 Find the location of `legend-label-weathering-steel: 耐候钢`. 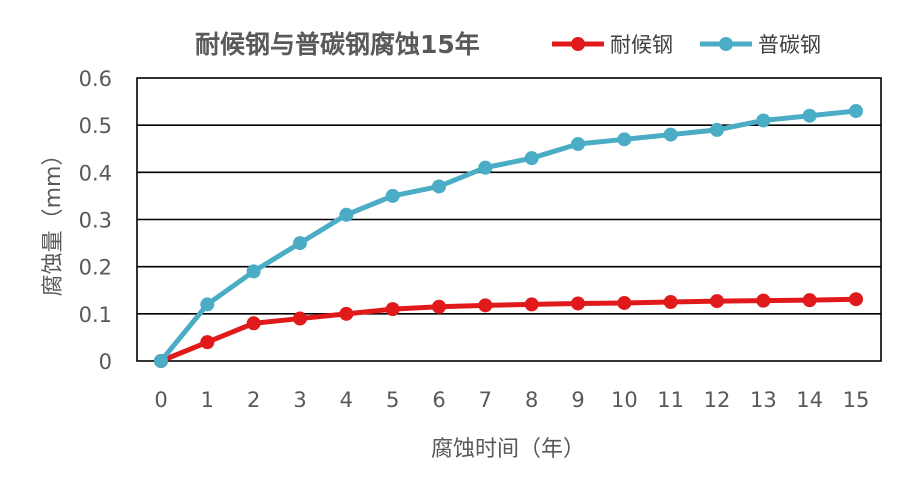

legend-label-weathering-steel: 耐候钢 is located at coordinates (641, 45).